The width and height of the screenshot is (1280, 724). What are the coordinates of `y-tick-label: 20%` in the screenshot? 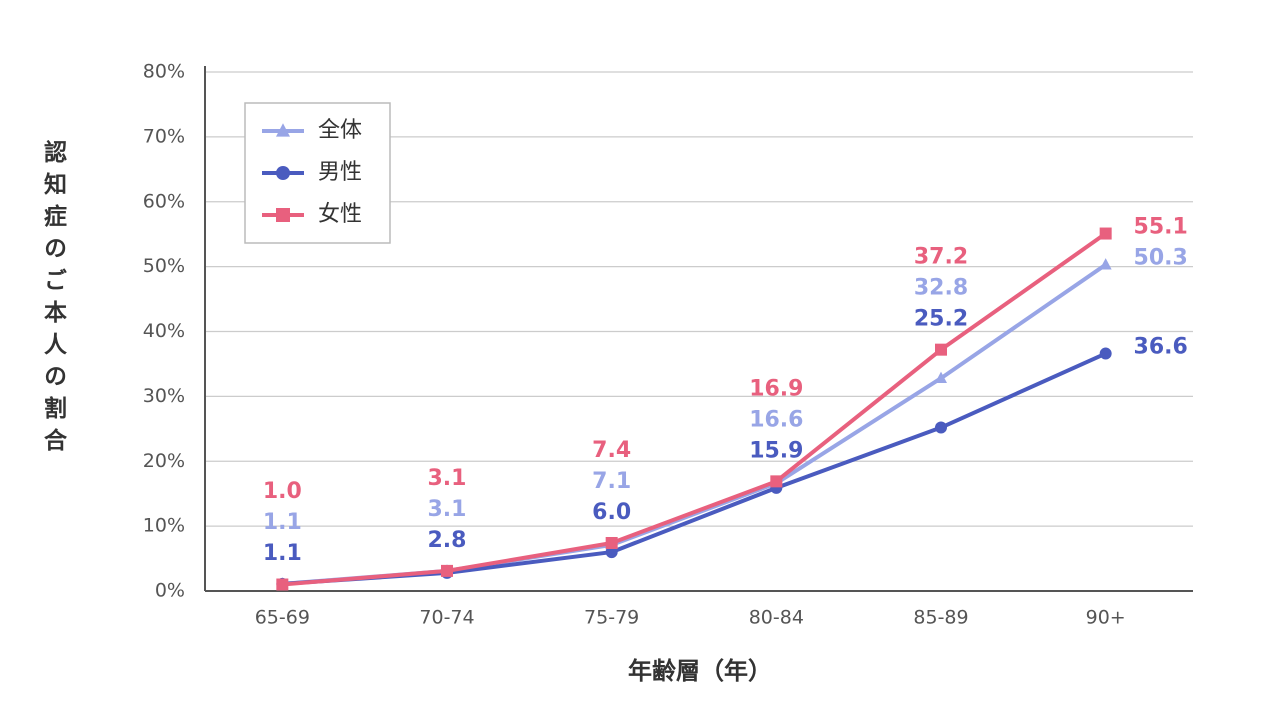 It's located at (164, 461).